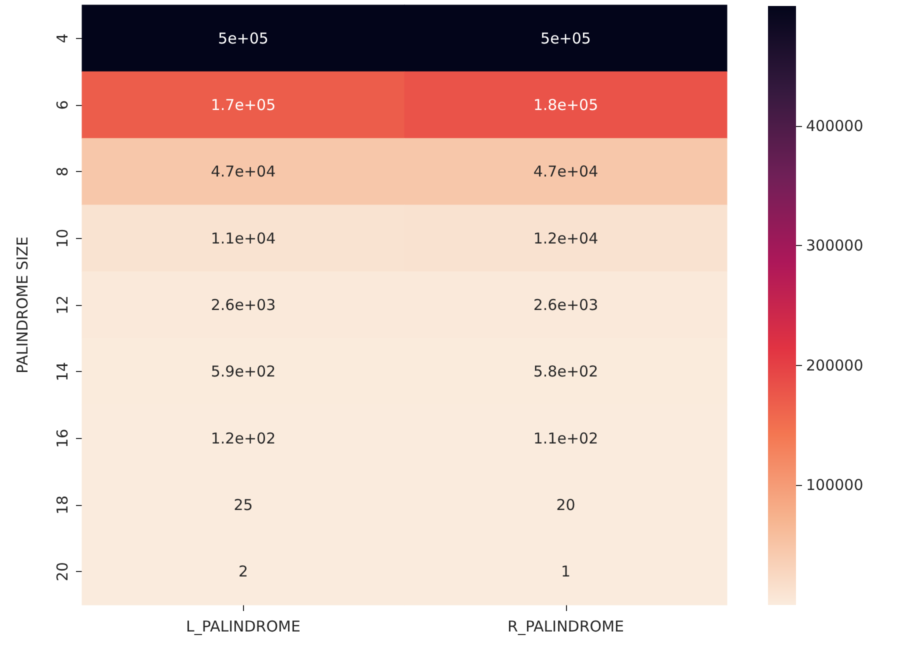 The image size is (901, 647). What do you see at coordinates (243, 371) in the screenshot?
I see `data-label: 5.9e+02` at bounding box center [243, 371].